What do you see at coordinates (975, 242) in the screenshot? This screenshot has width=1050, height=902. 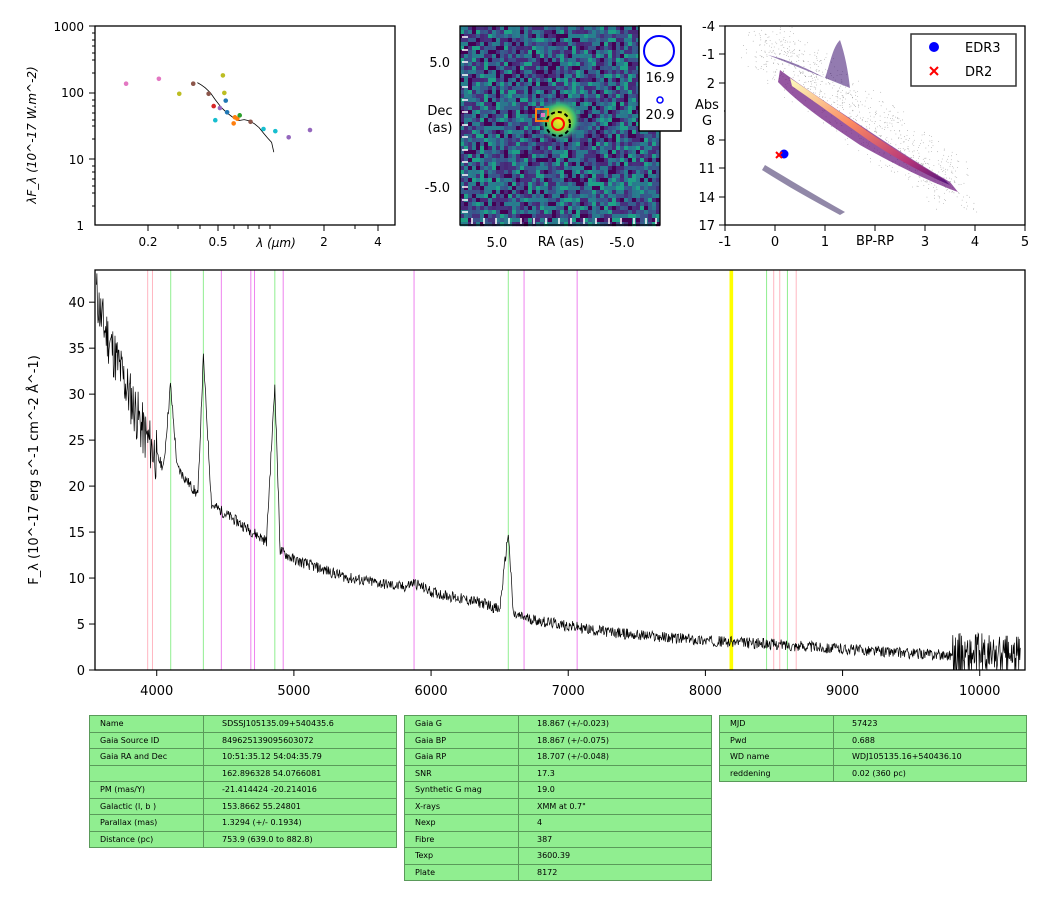 I see `hr-xtick-4: 4` at bounding box center [975, 242].